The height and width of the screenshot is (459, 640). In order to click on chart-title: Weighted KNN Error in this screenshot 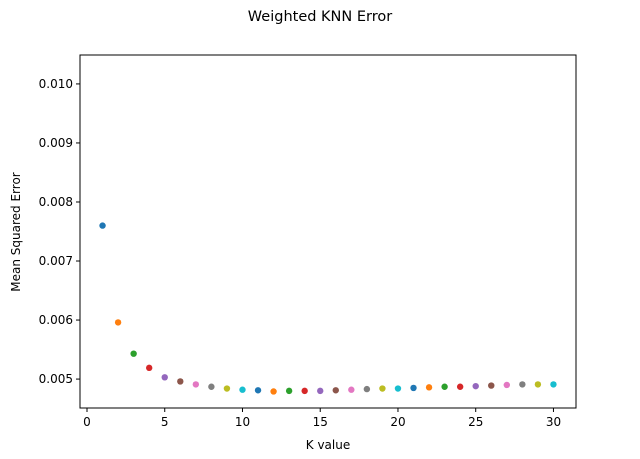, I will do `click(320, 17)`.